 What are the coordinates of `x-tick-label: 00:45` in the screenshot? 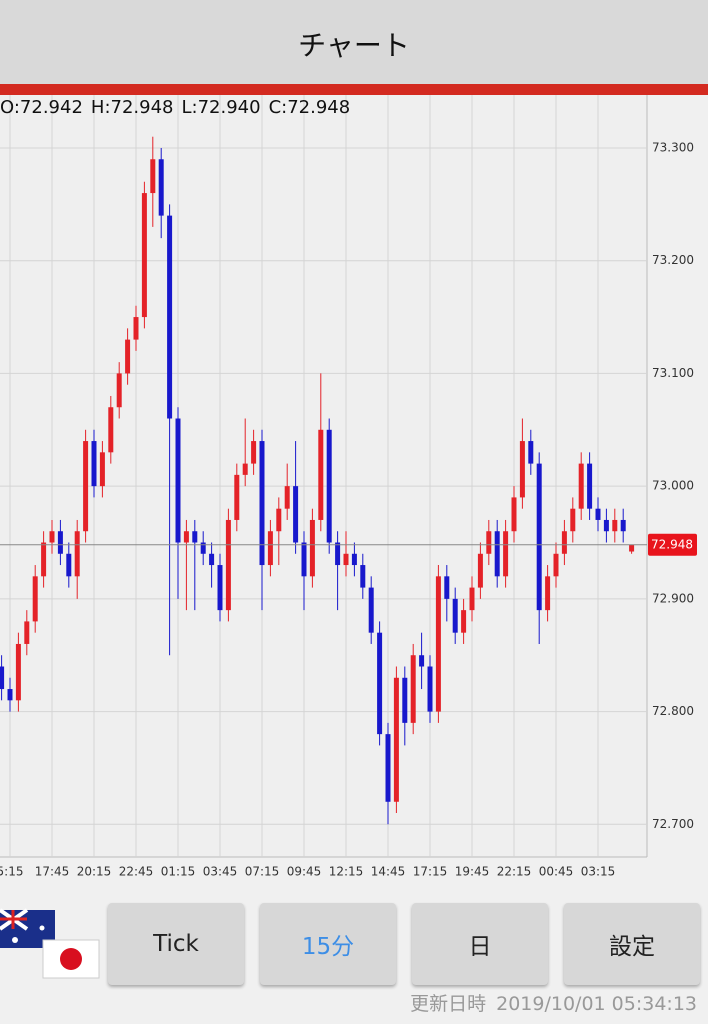 It's located at (556, 872).